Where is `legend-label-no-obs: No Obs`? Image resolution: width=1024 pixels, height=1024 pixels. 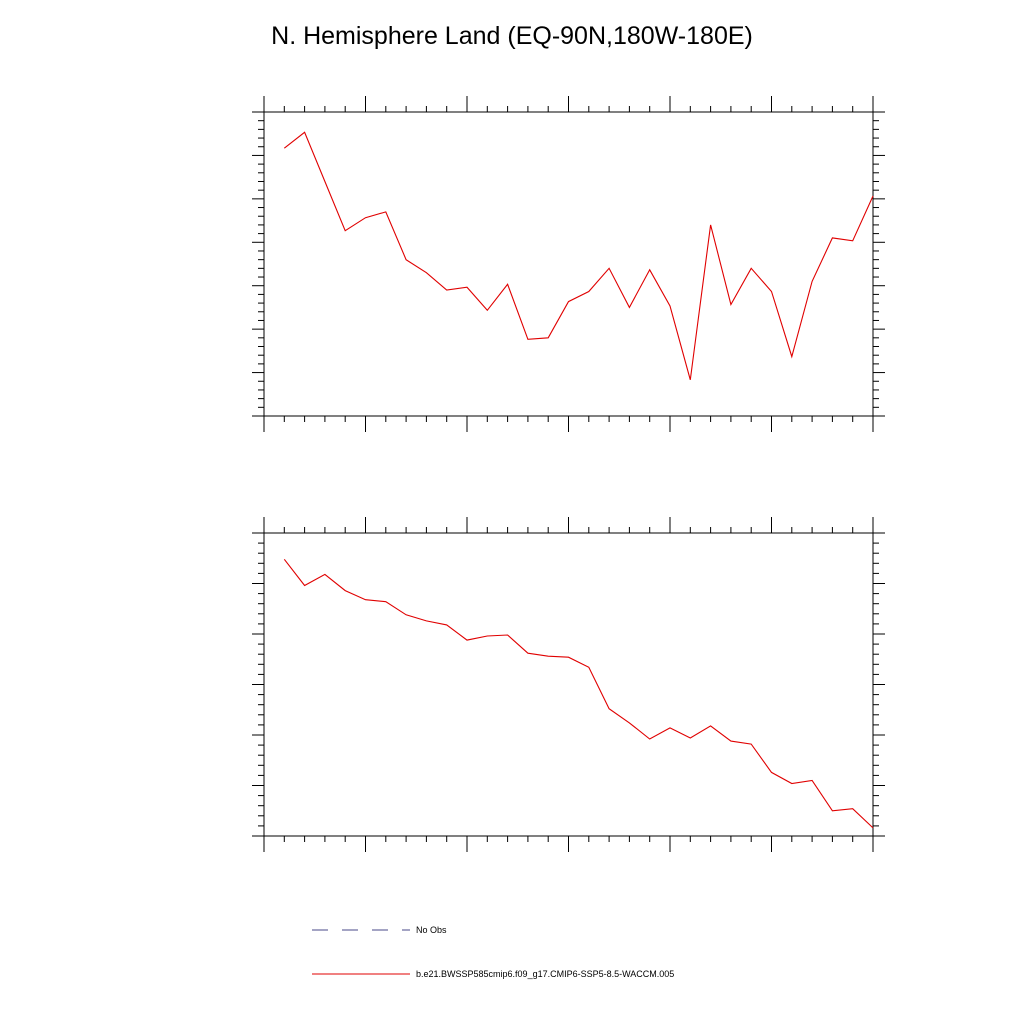
legend-label-no-obs: No Obs is located at coordinates (431, 930).